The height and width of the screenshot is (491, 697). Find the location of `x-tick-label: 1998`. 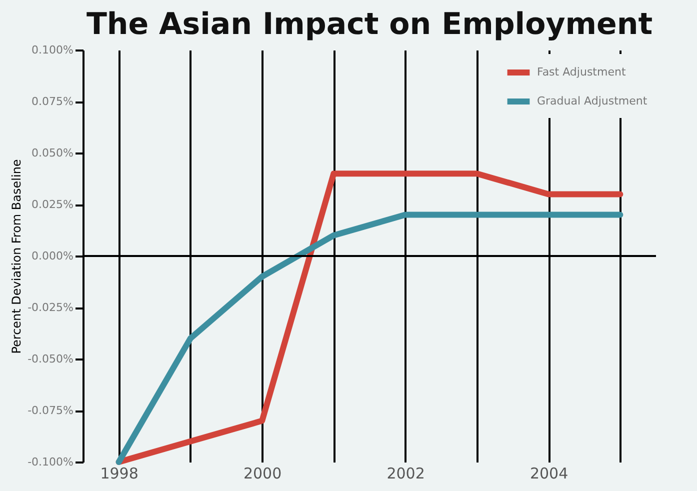

x-tick-label: 1998 is located at coordinates (119, 473).